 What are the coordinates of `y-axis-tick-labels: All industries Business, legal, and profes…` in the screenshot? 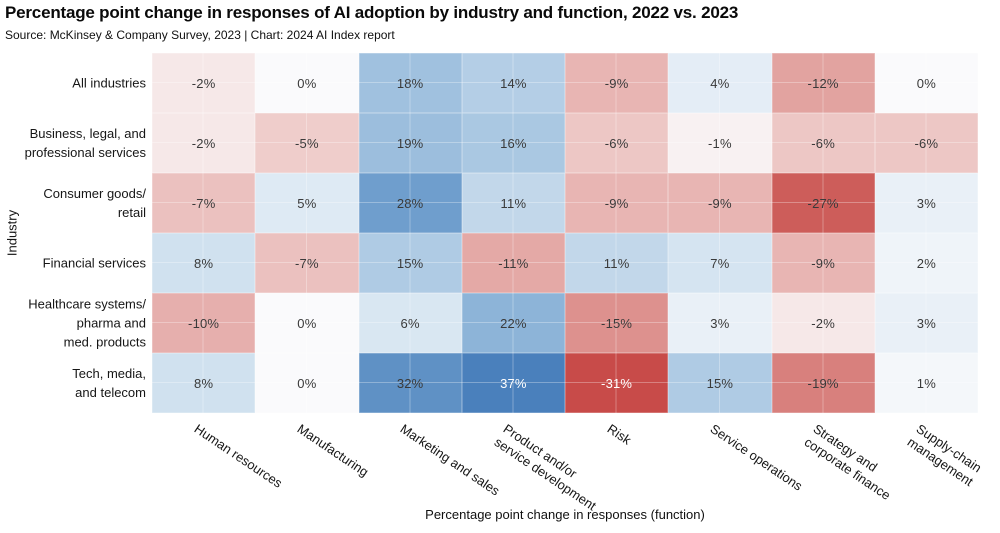 It's located at (73, 233).